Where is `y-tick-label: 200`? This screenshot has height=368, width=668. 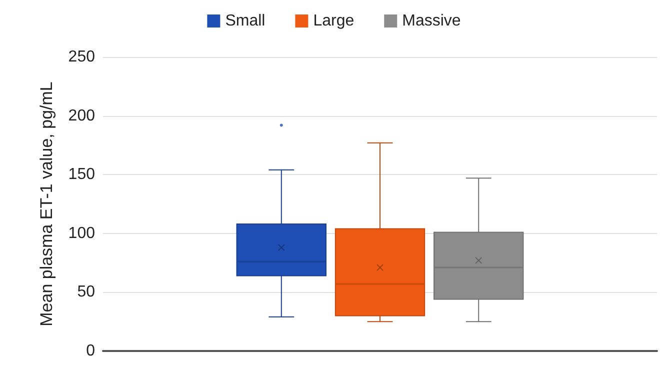
y-tick-label: 200 is located at coordinates (82, 115).